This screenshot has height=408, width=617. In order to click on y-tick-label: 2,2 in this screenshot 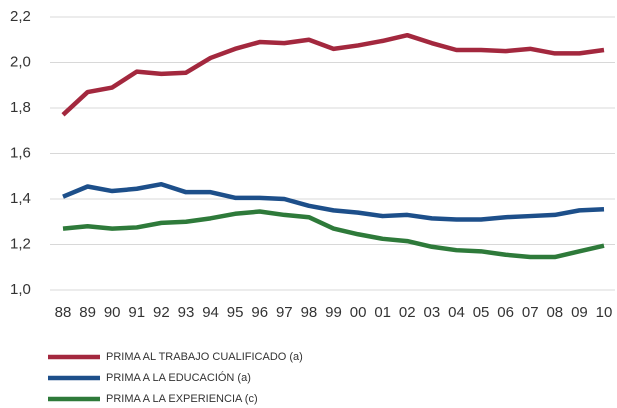, I will do `click(20, 16)`.